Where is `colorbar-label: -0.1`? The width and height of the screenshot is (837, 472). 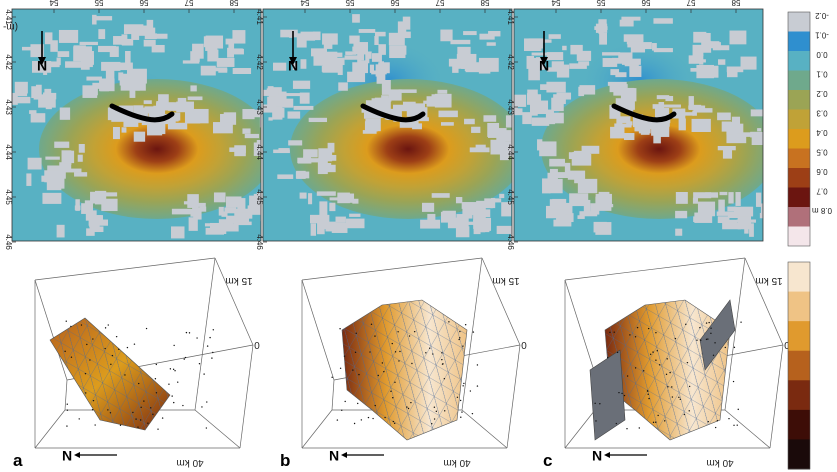 colorbar-label: -0.1 is located at coordinates (822, 35).